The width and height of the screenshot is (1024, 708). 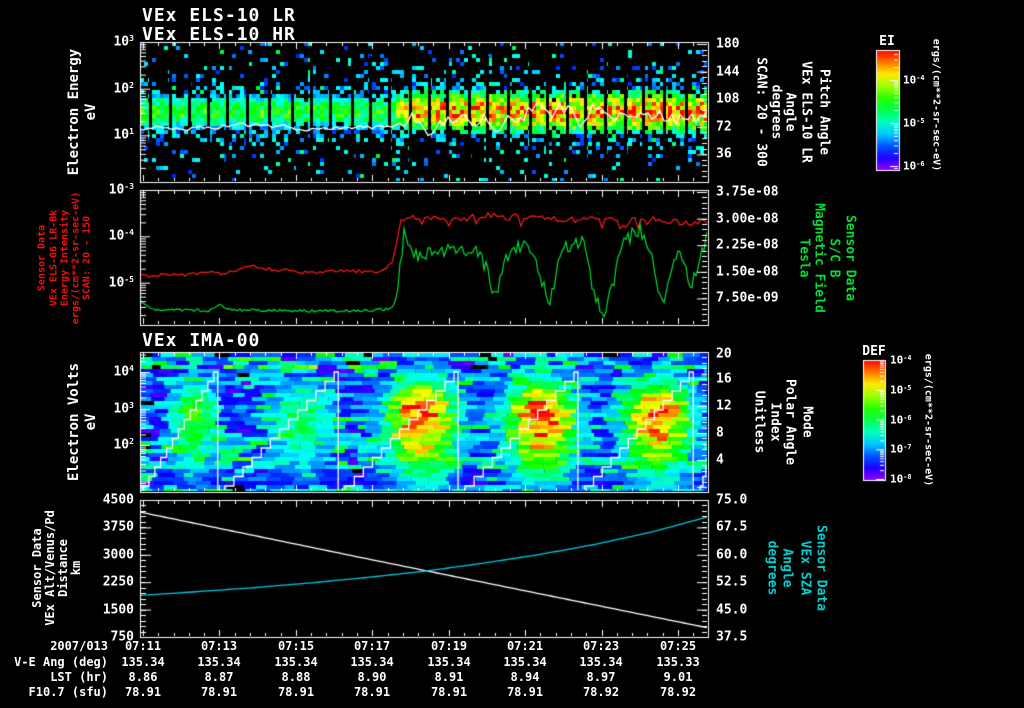 I want to click on panel2-right-label: S/C B, so click(x=834, y=258).